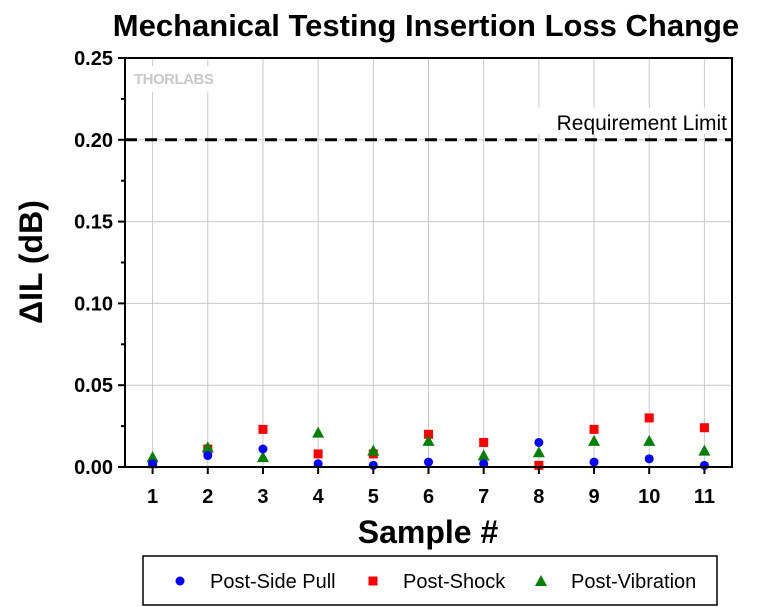 The image size is (780, 607). What do you see at coordinates (426, 25) in the screenshot?
I see `chart-title: Mechanical Testing Insertion Loss Change` at bounding box center [426, 25].